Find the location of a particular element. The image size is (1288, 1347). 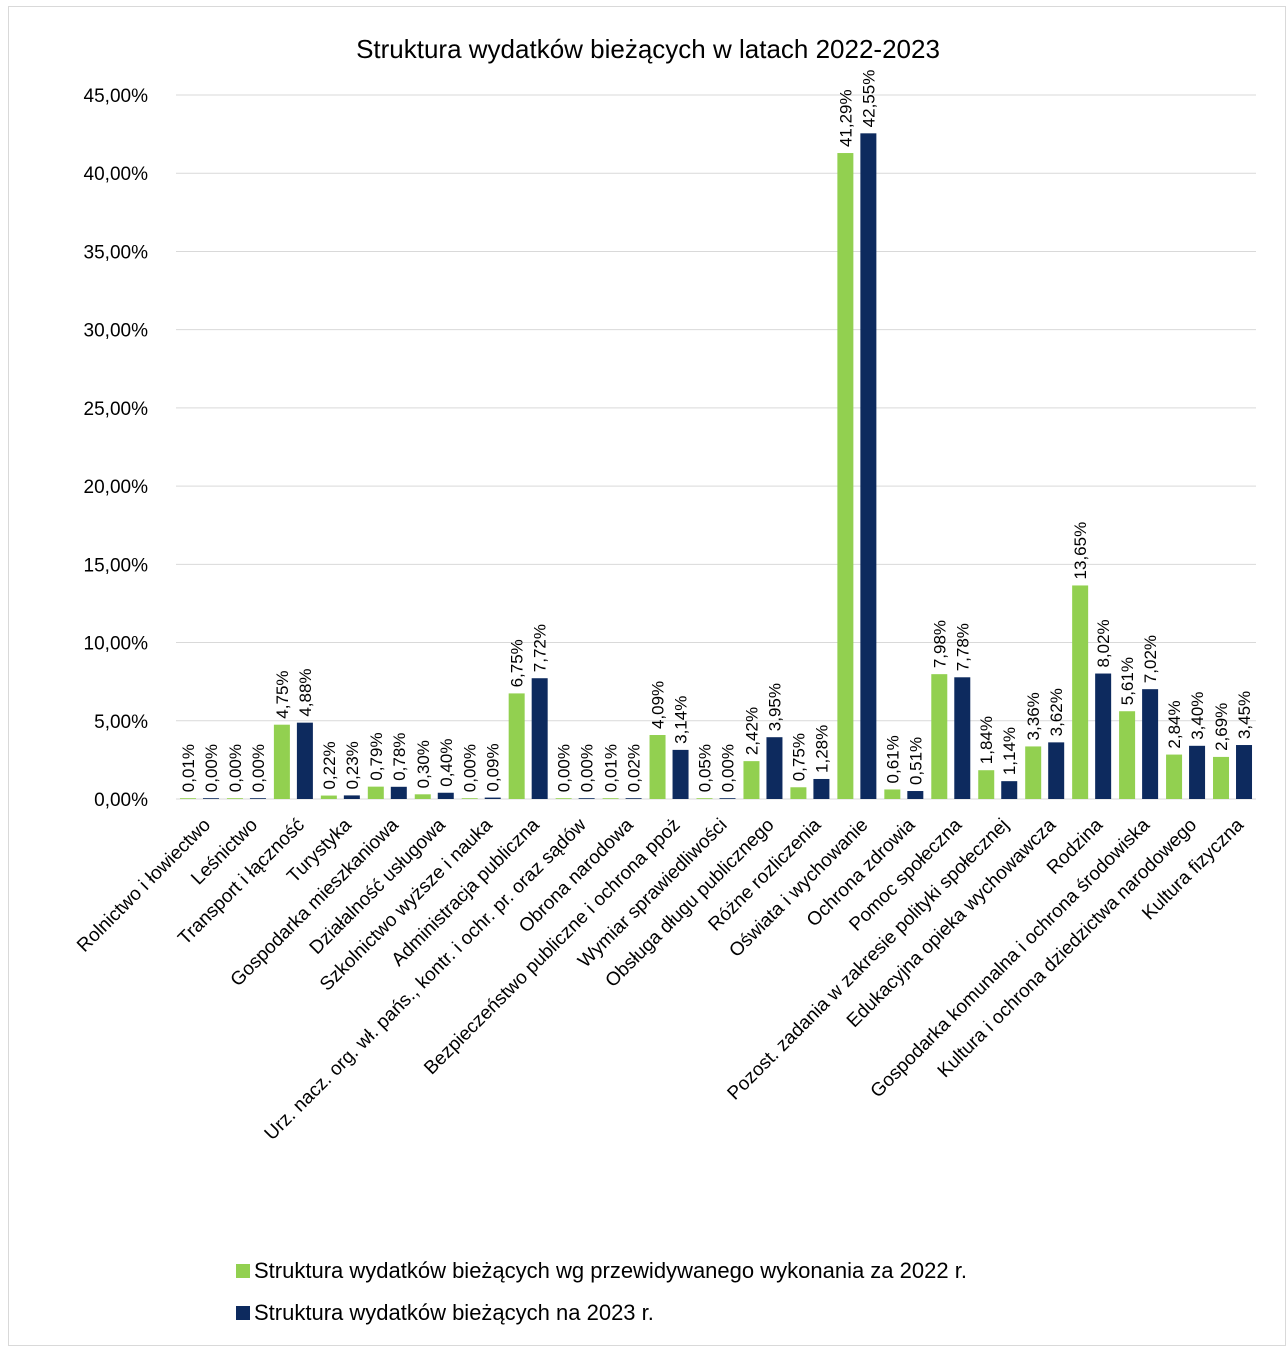

y-tick-label: 15,00% is located at coordinates (116, 565).